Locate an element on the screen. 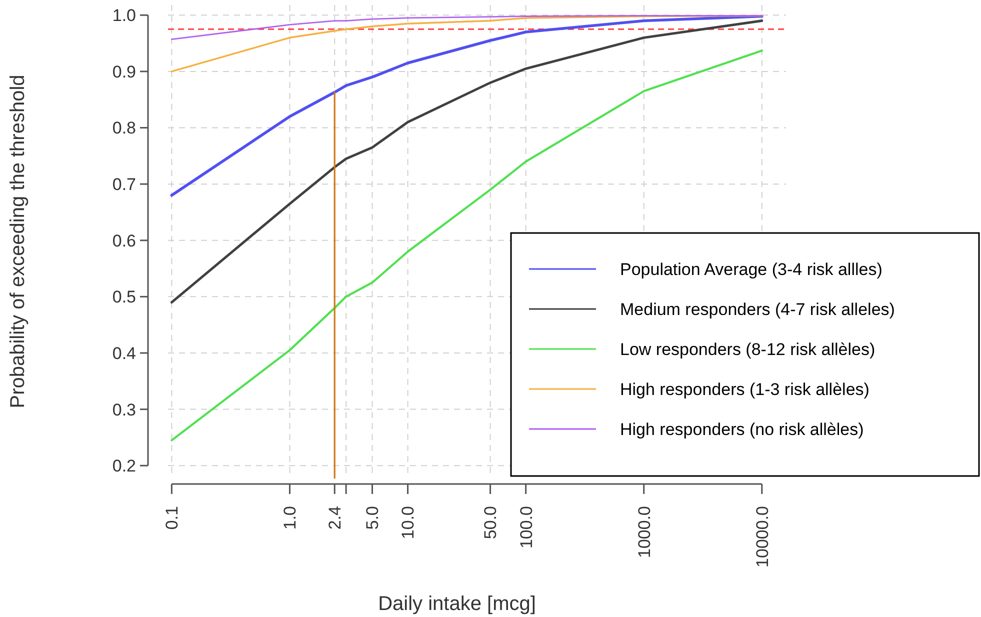 The width and height of the screenshot is (981, 617). x-tick-label: 1.0 is located at coordinates (290, 518).